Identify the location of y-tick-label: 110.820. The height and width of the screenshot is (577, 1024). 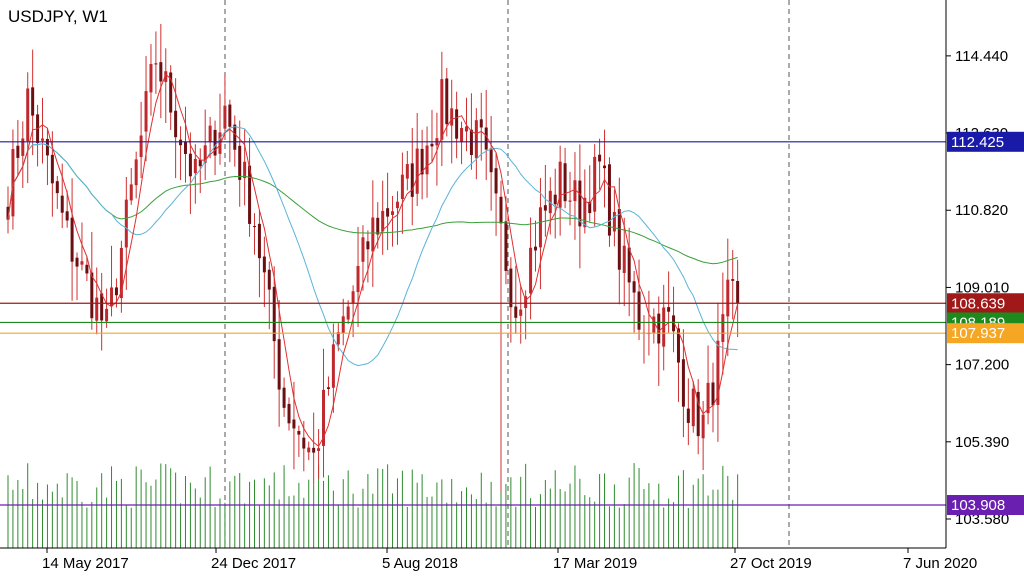
(981, 210).